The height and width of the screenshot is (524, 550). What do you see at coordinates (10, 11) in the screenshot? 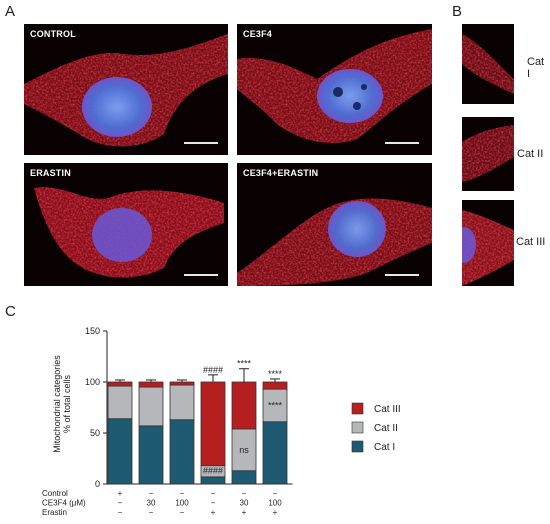
I see `panel-letter-a: A` at bounding box center [10, 11].